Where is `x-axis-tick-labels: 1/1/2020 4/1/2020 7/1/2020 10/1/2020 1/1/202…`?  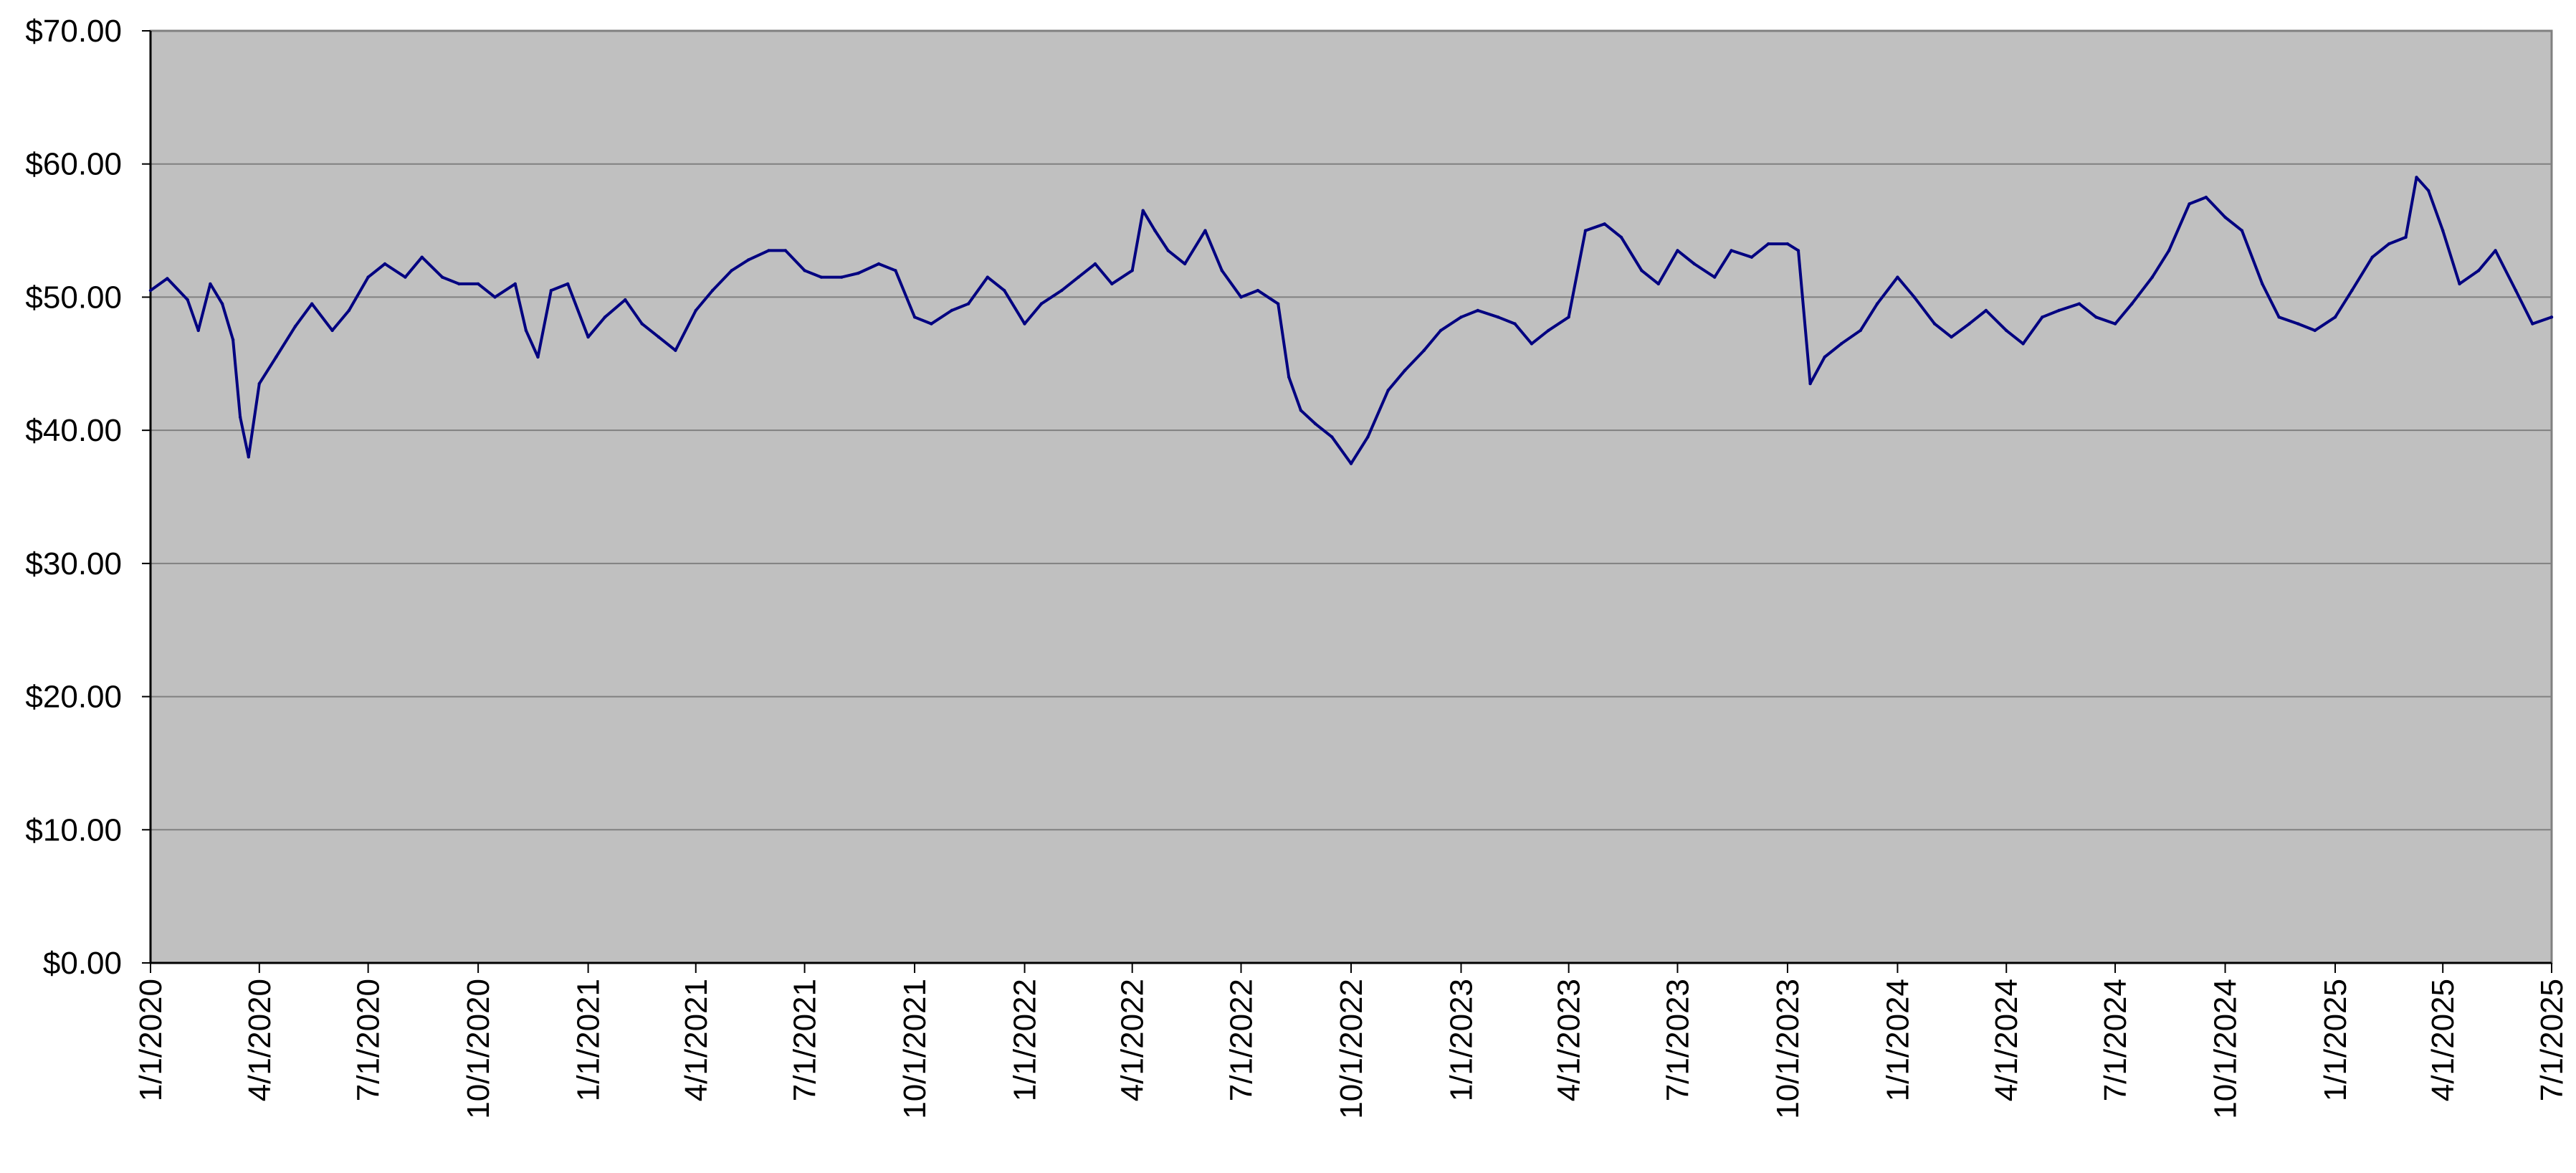
x-axis-tick-labels: 1/1/2020 4/1/2020 7/1/2020 10/1/2020 1/1/202… is located at coordinates (1351, 1049).